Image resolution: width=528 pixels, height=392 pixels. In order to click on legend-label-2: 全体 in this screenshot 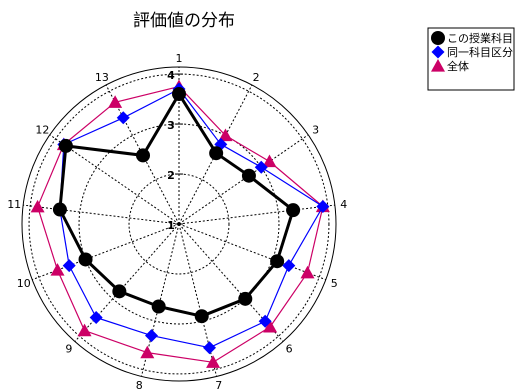, I will do `click(458, 66)`.